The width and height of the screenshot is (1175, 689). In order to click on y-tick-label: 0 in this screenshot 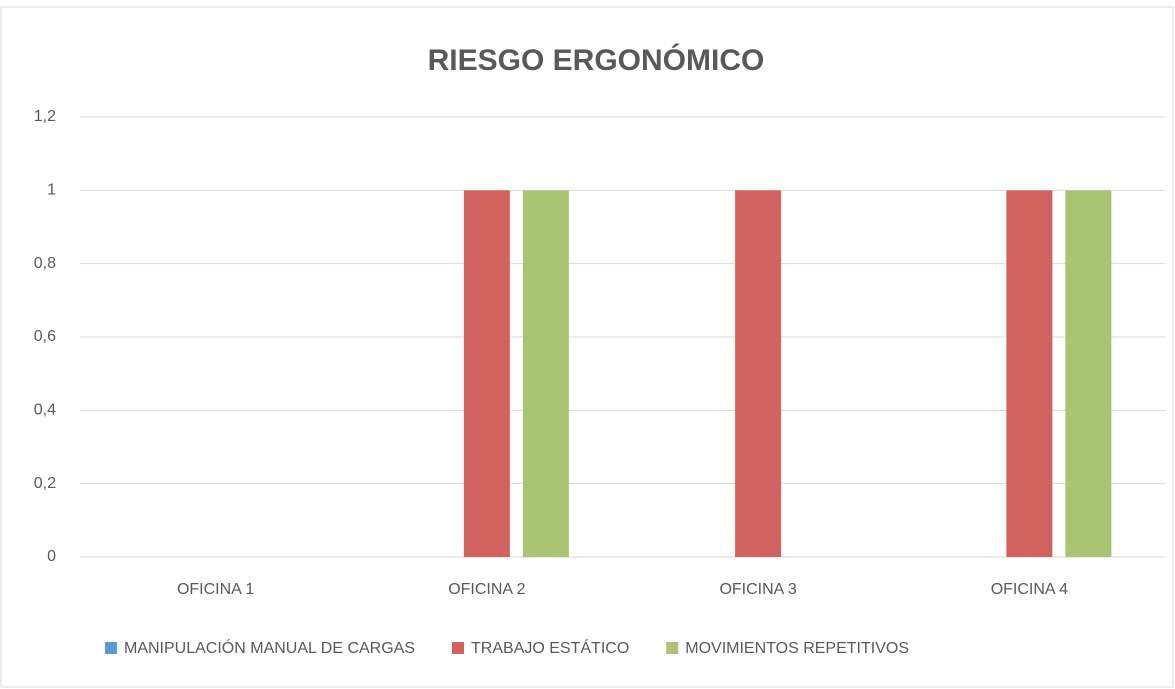, I will do `click(51, 556)`.